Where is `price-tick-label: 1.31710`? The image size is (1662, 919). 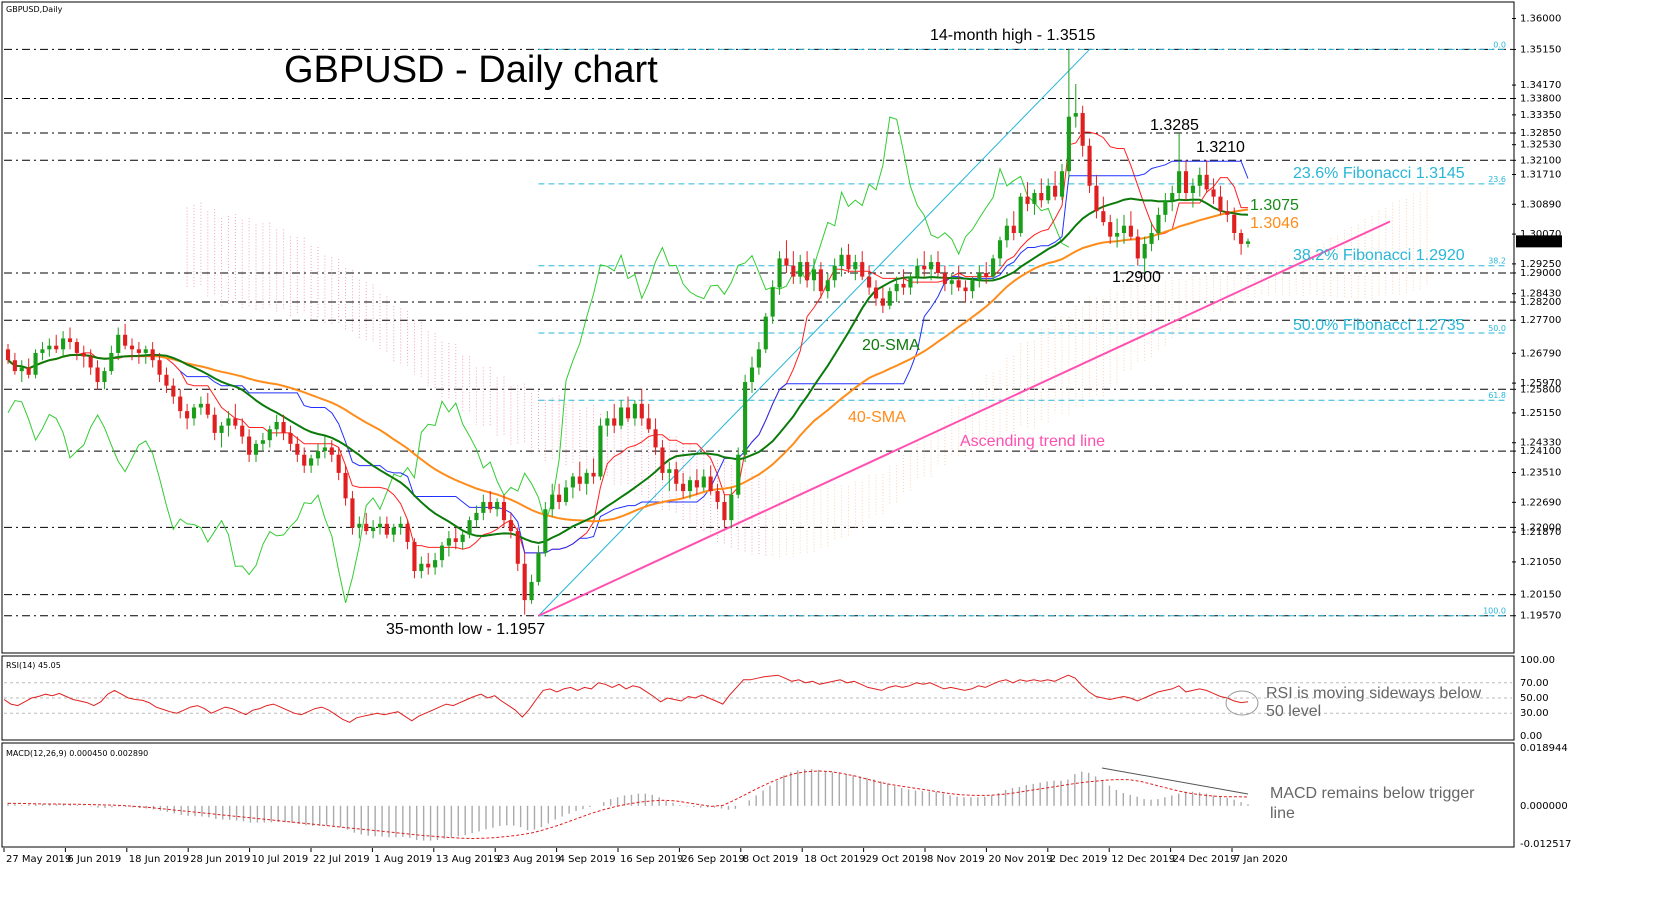
price-tick-label: 1.31710 is located at coordinates (1540, 174).